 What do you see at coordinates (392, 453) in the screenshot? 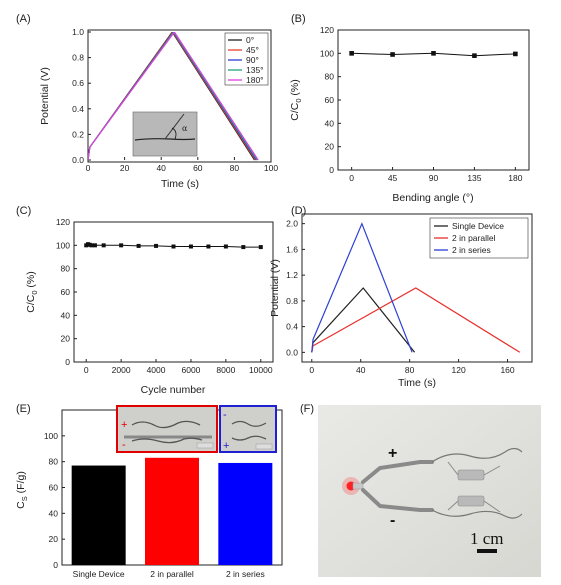
I see `photo-plus-sign: +` at bounding box center [392, 453].